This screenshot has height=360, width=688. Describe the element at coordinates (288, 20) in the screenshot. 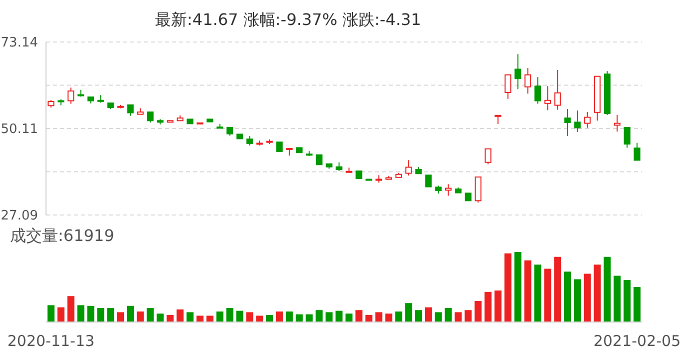

I see `chart-title: 最新:41.67 涨幅:-9.37% 涨跌:-4.31` at that location.